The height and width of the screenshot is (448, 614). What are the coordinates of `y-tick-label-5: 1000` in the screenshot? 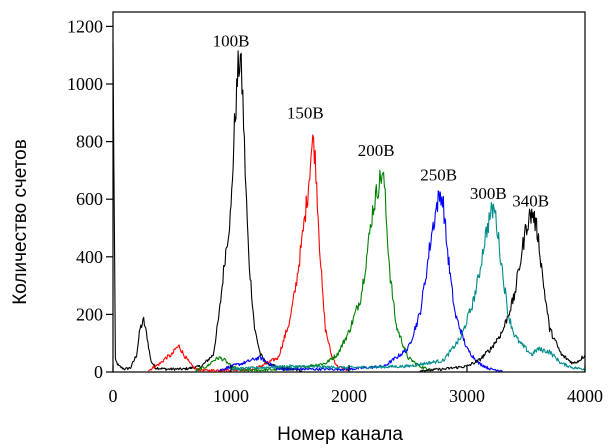 It's located at (85, 84).